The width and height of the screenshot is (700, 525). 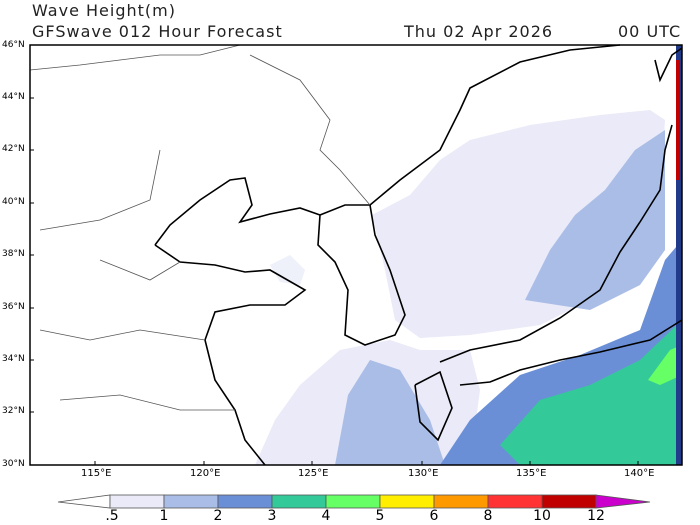 What do you see at coordinates (104, 10) in the screenshot?
I see `chart-title: Wave Height(m)` at bounding box center [104, 10].